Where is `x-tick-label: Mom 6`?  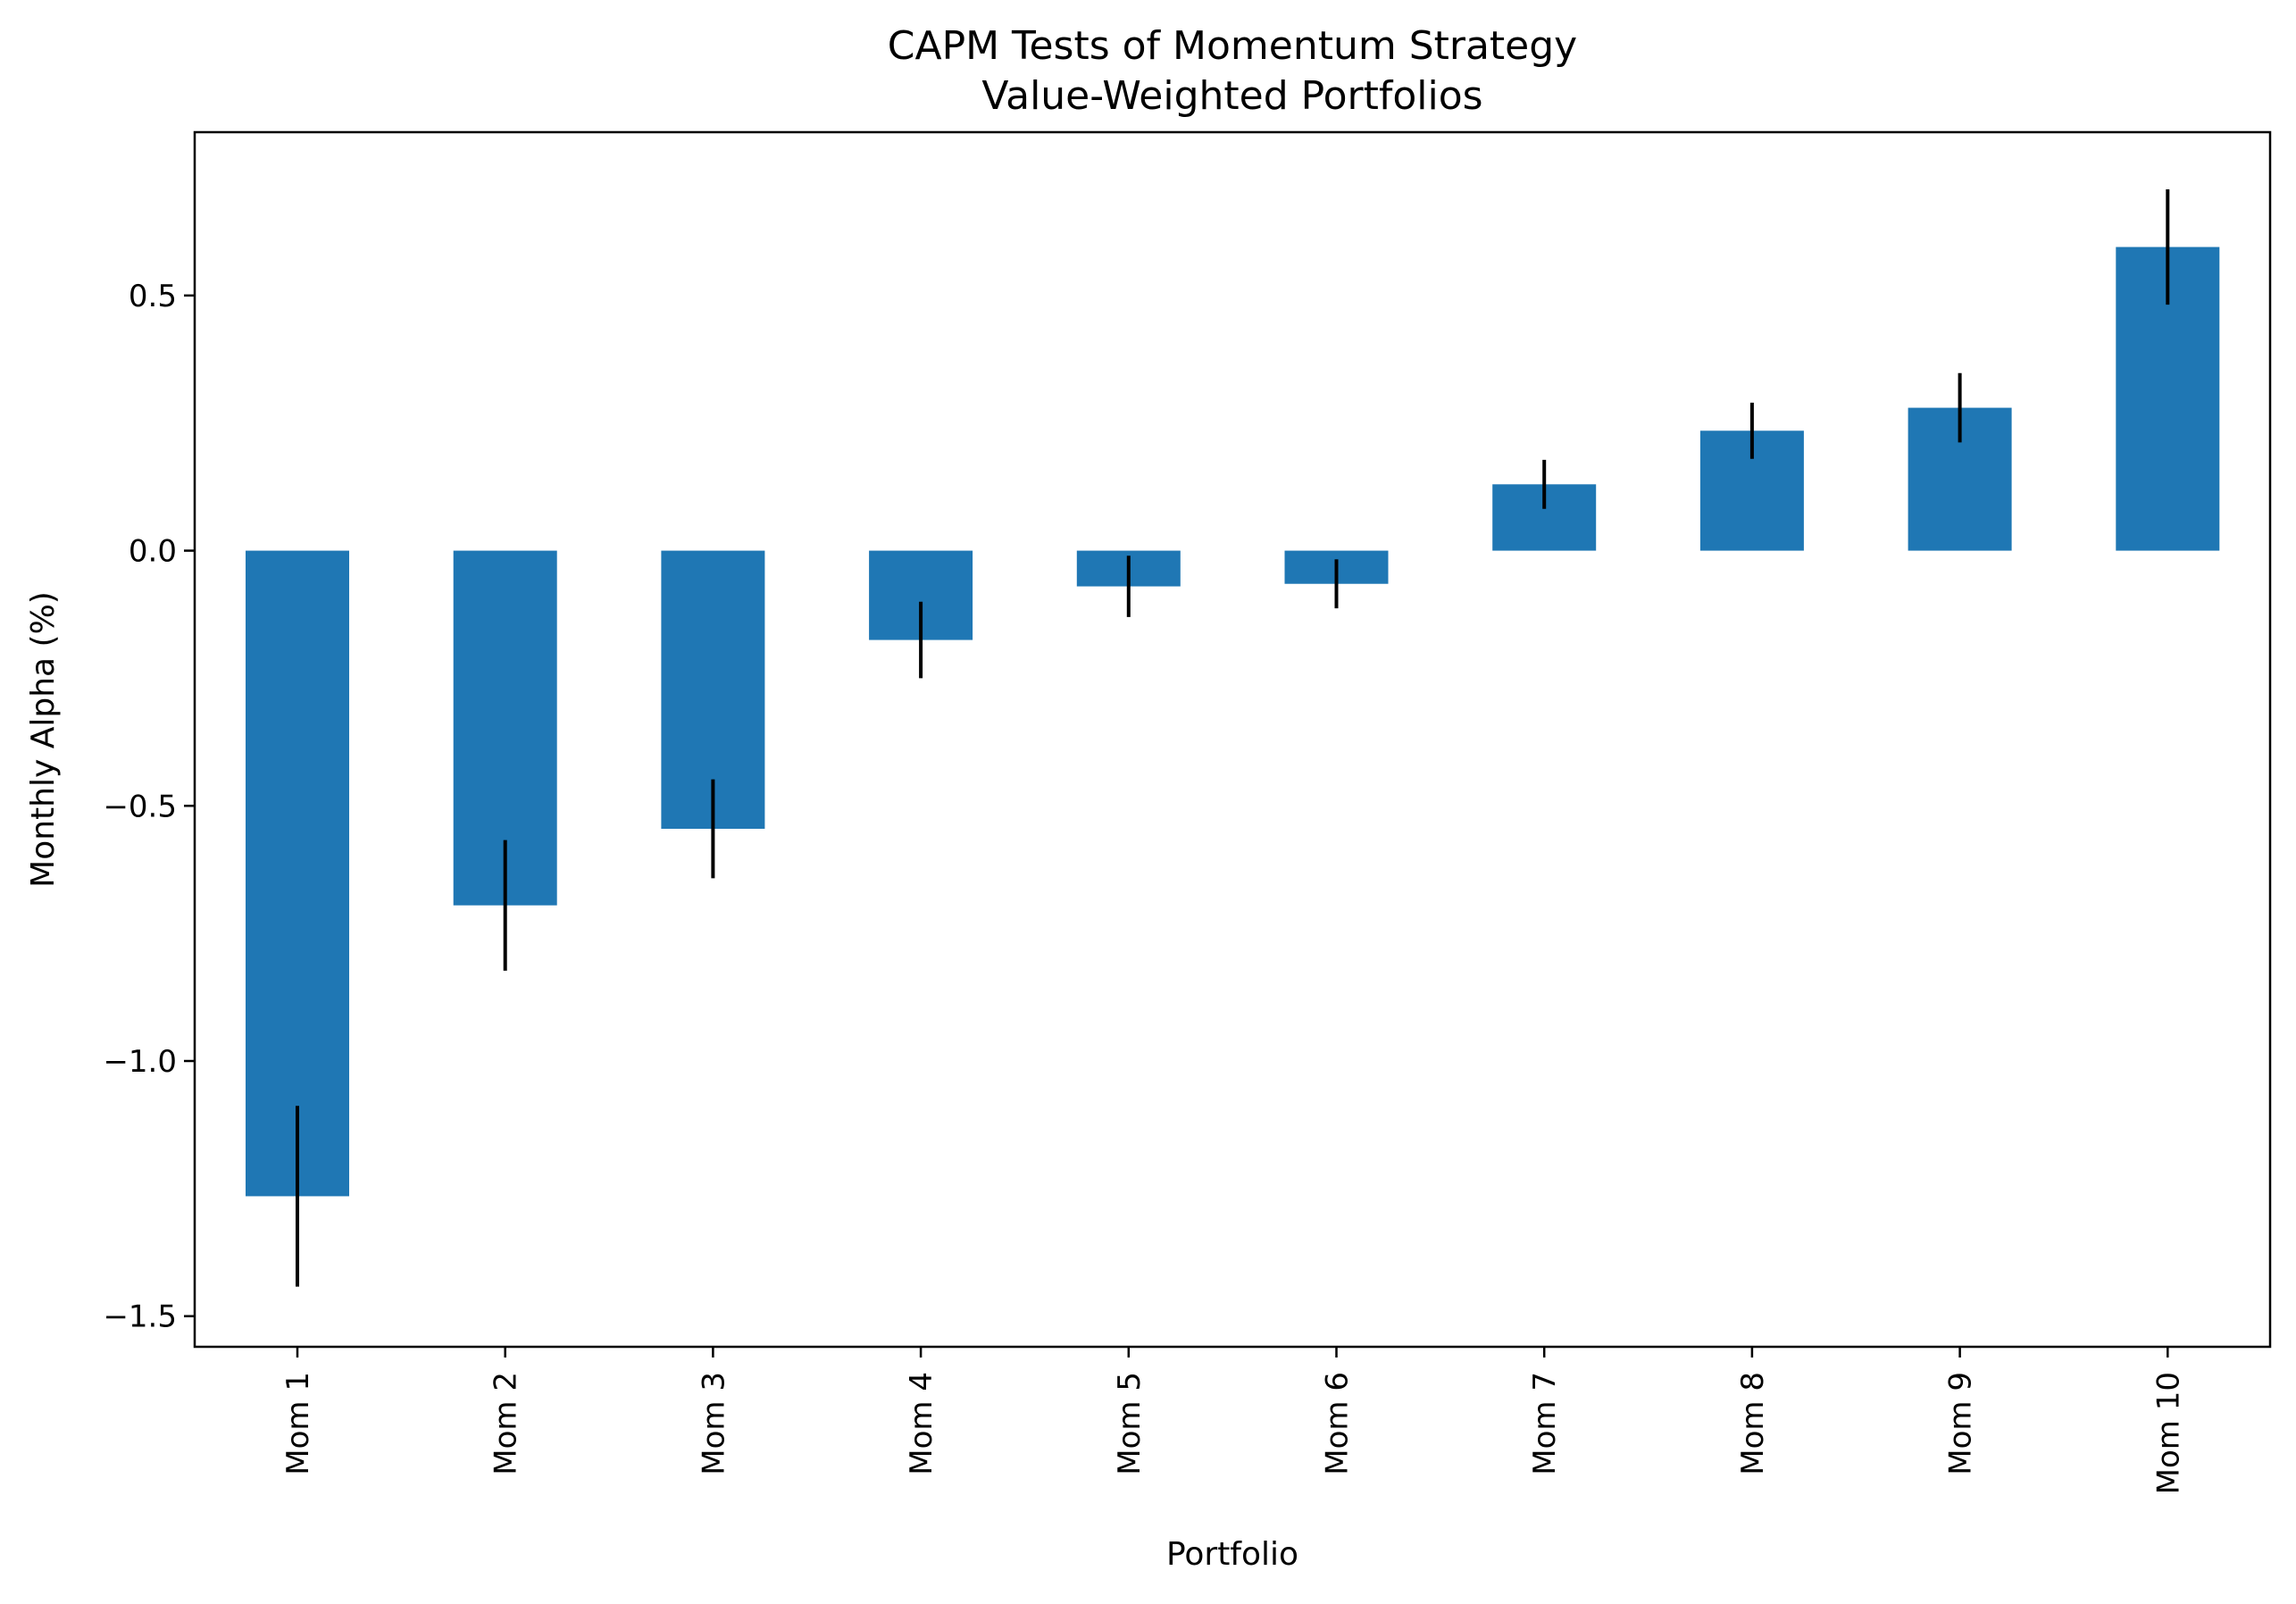
x-tick-label: Mom 6 is located at coordinates (1338, 1424).